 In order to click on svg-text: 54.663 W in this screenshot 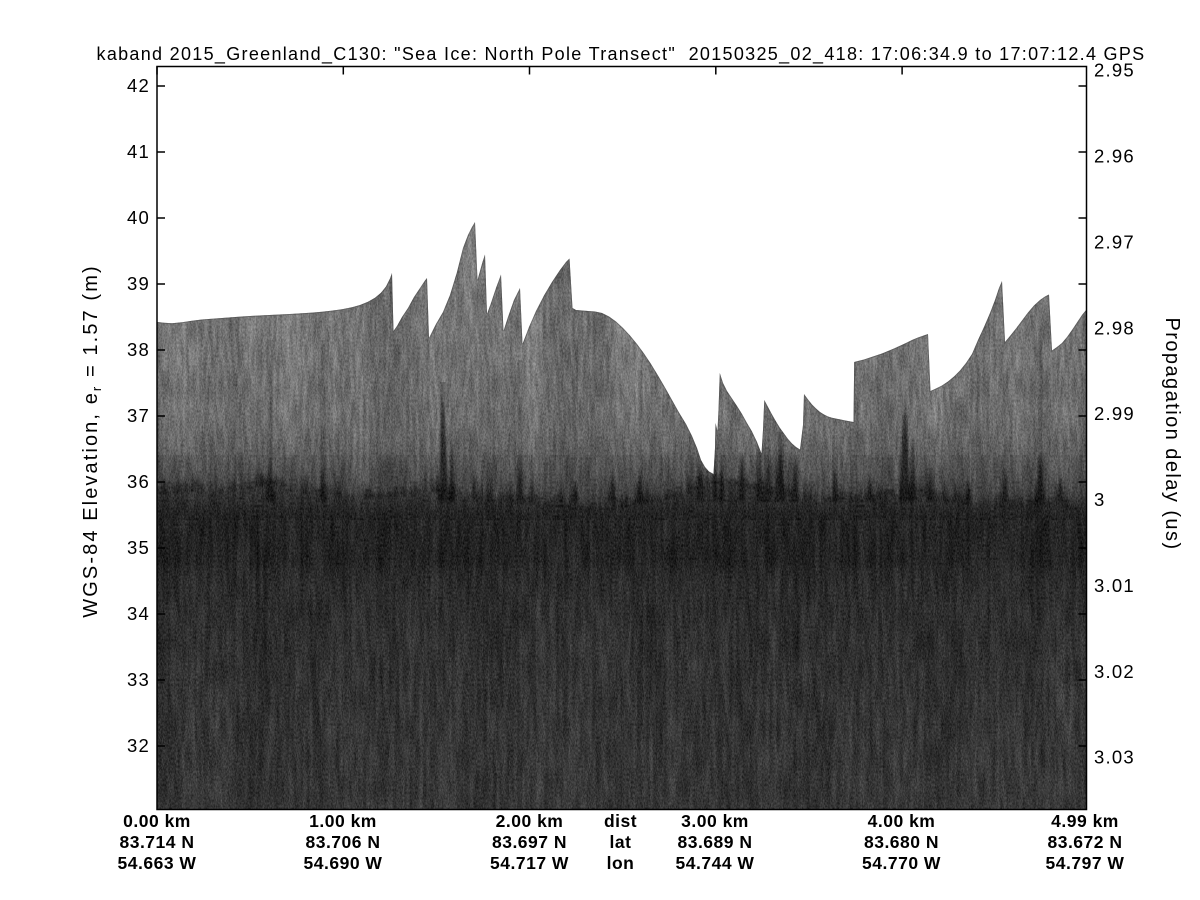, I will do `click(157, 863)`.